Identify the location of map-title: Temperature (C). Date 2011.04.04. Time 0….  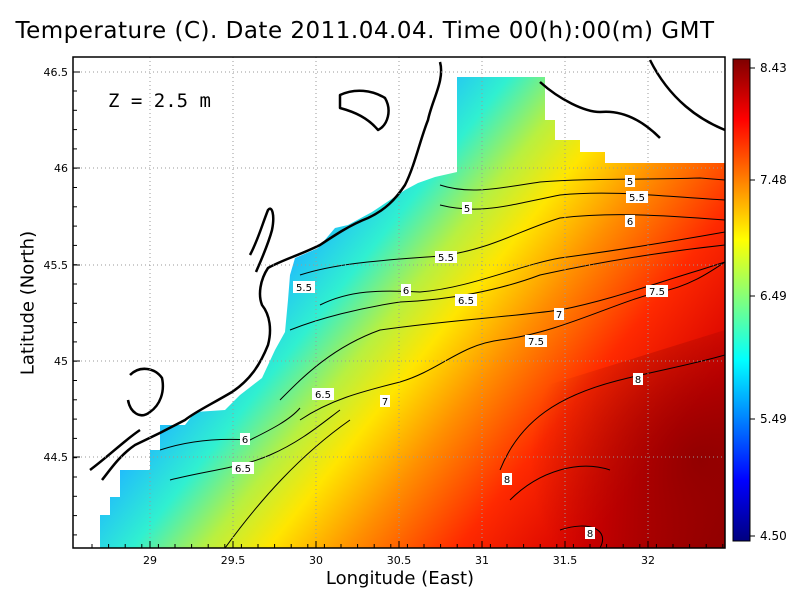
(365, 31).